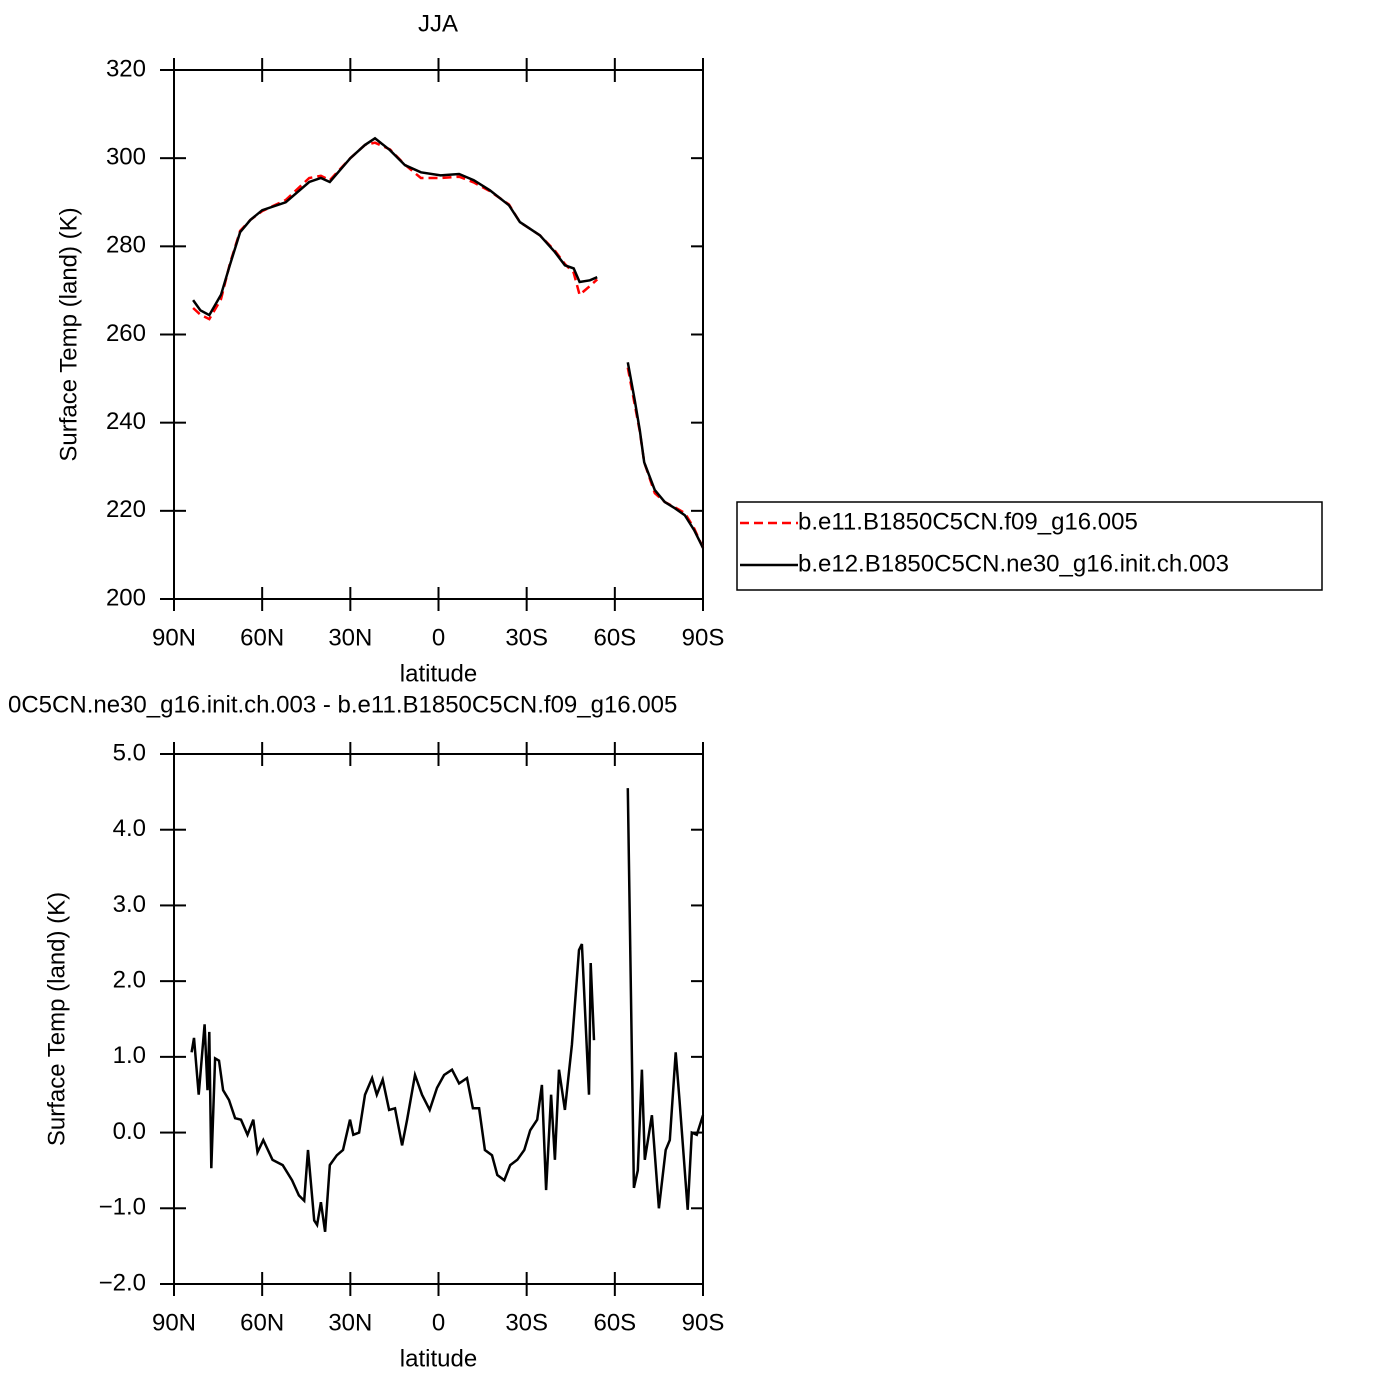 The width and height of the screenshot is (1380, 1381). What do you see at coordinates (126, 157) in the screenshot?
I see `y-tick-label: 300` at bounding box center [126, 157].